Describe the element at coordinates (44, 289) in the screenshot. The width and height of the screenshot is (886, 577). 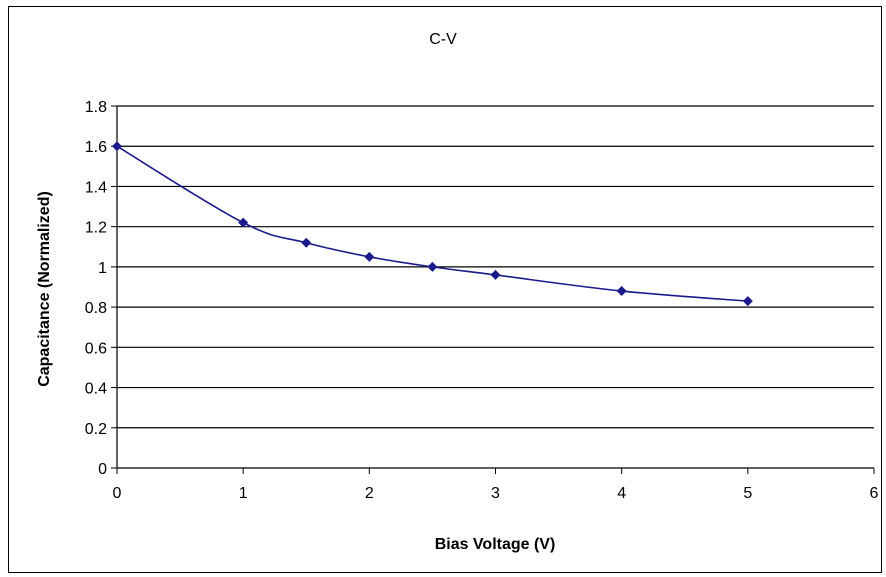
I see `y-axis-label: Capacitance (Normalized)` at that location.